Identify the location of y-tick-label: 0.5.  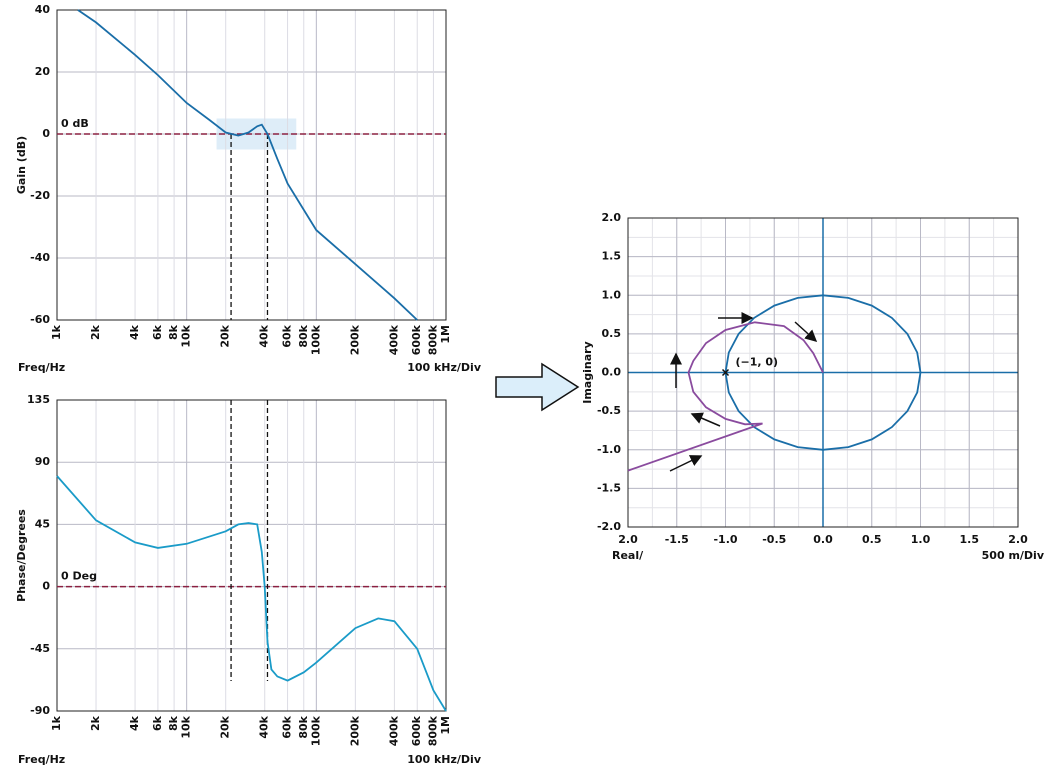
(612, 333).